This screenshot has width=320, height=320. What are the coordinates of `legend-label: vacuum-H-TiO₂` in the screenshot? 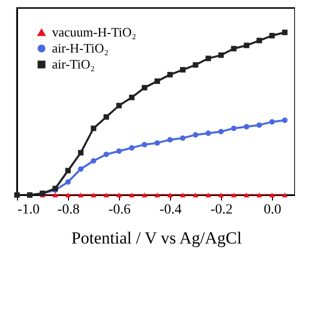 It's located at (94, 32).